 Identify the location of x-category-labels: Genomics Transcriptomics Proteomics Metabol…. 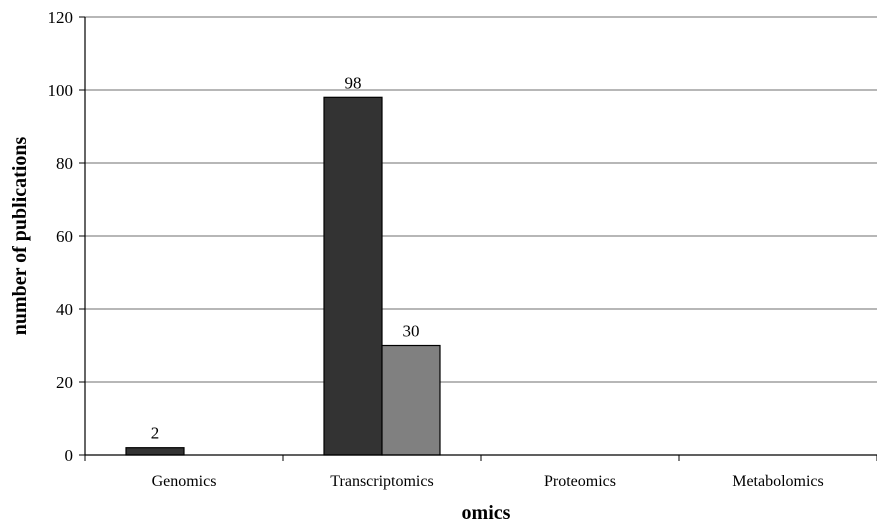
(488, 481).